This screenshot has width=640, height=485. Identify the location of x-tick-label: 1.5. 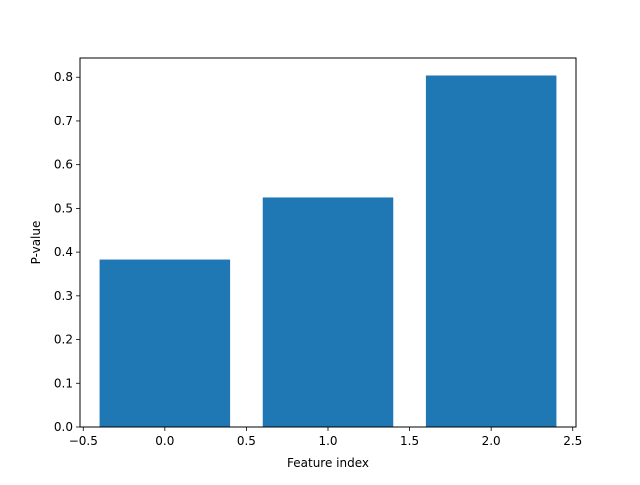
(409, 441).